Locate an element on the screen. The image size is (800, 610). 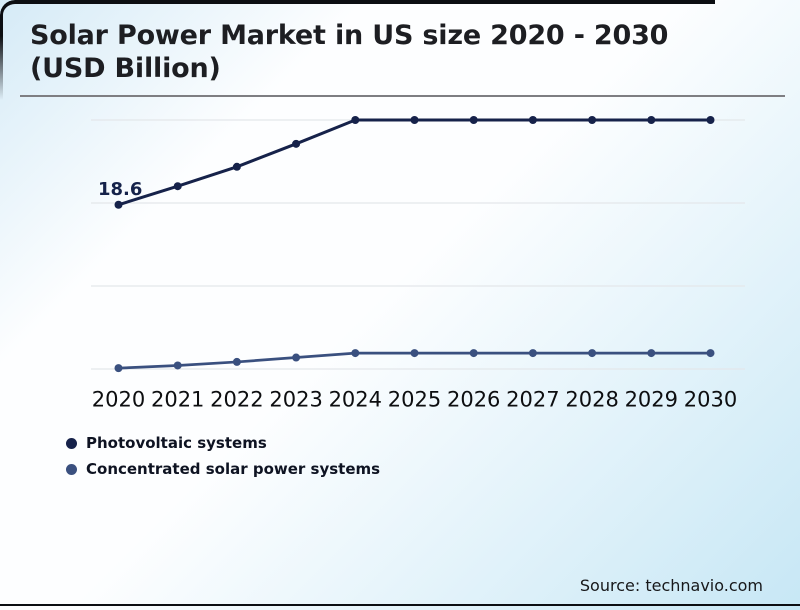
x-axis-tick-label: 2025 is located at coordinates (414, 400).